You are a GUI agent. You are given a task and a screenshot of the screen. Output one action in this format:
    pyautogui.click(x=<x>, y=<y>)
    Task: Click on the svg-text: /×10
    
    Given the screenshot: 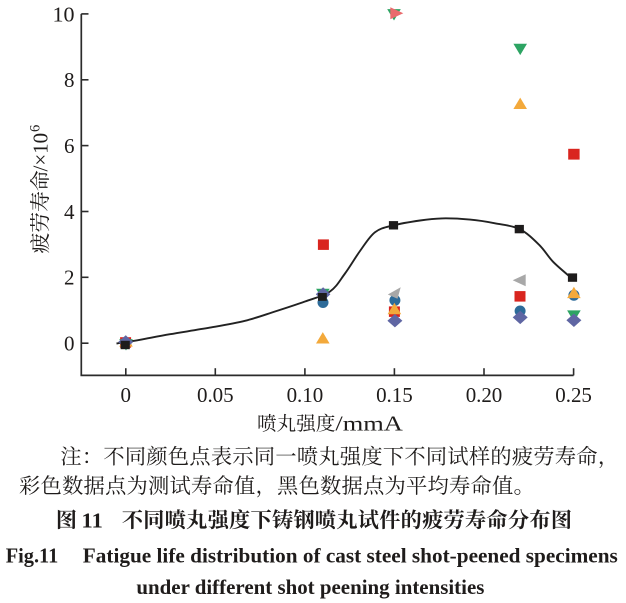 What is the action you would take?
    pyautogui.click(x=41, y=152)
    